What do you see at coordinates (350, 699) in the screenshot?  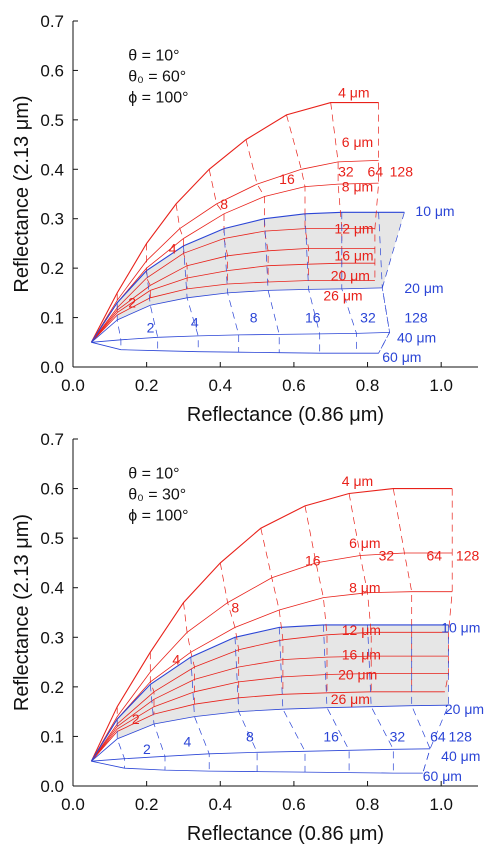 I see `ice-size-label: 26 μm` at bounding box center [350, 699].